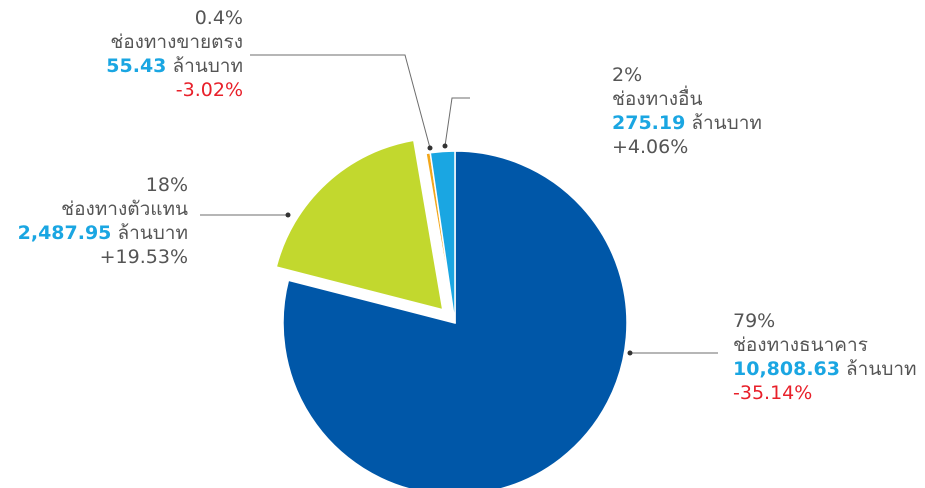 The image size is (925, 488). Describe the element at coordinates (143, 257) in the screenshot. I see `agent-change: +19.53%` at that location.